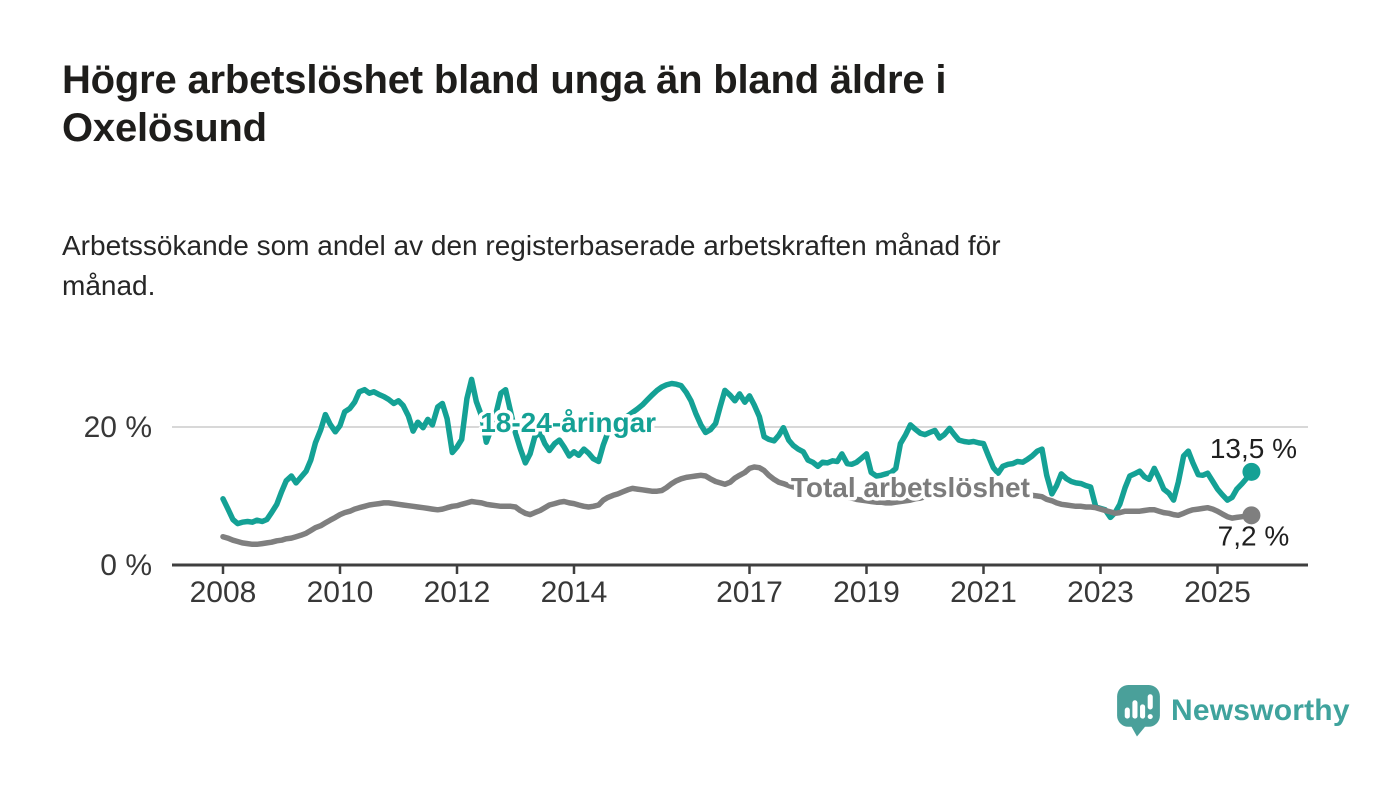 Image resolution: width=1400 pixels, height=794 pixels. I want to click on end-label-youth: 13,5 %, so click(1253, 448).